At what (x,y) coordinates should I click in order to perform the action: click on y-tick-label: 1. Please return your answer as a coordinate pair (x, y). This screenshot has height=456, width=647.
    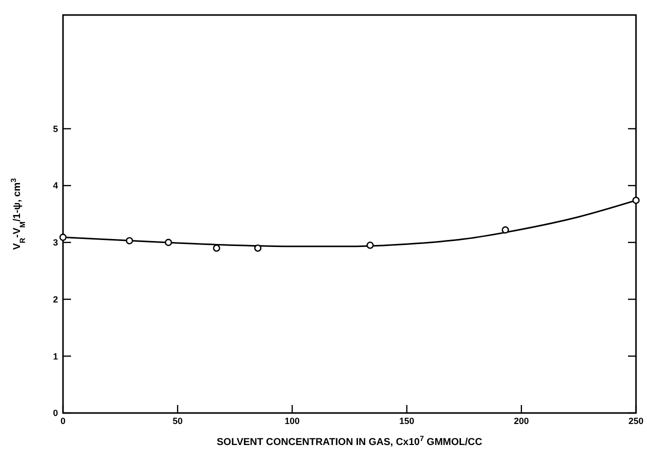
    Looking at the image, I should click on (55, 356).